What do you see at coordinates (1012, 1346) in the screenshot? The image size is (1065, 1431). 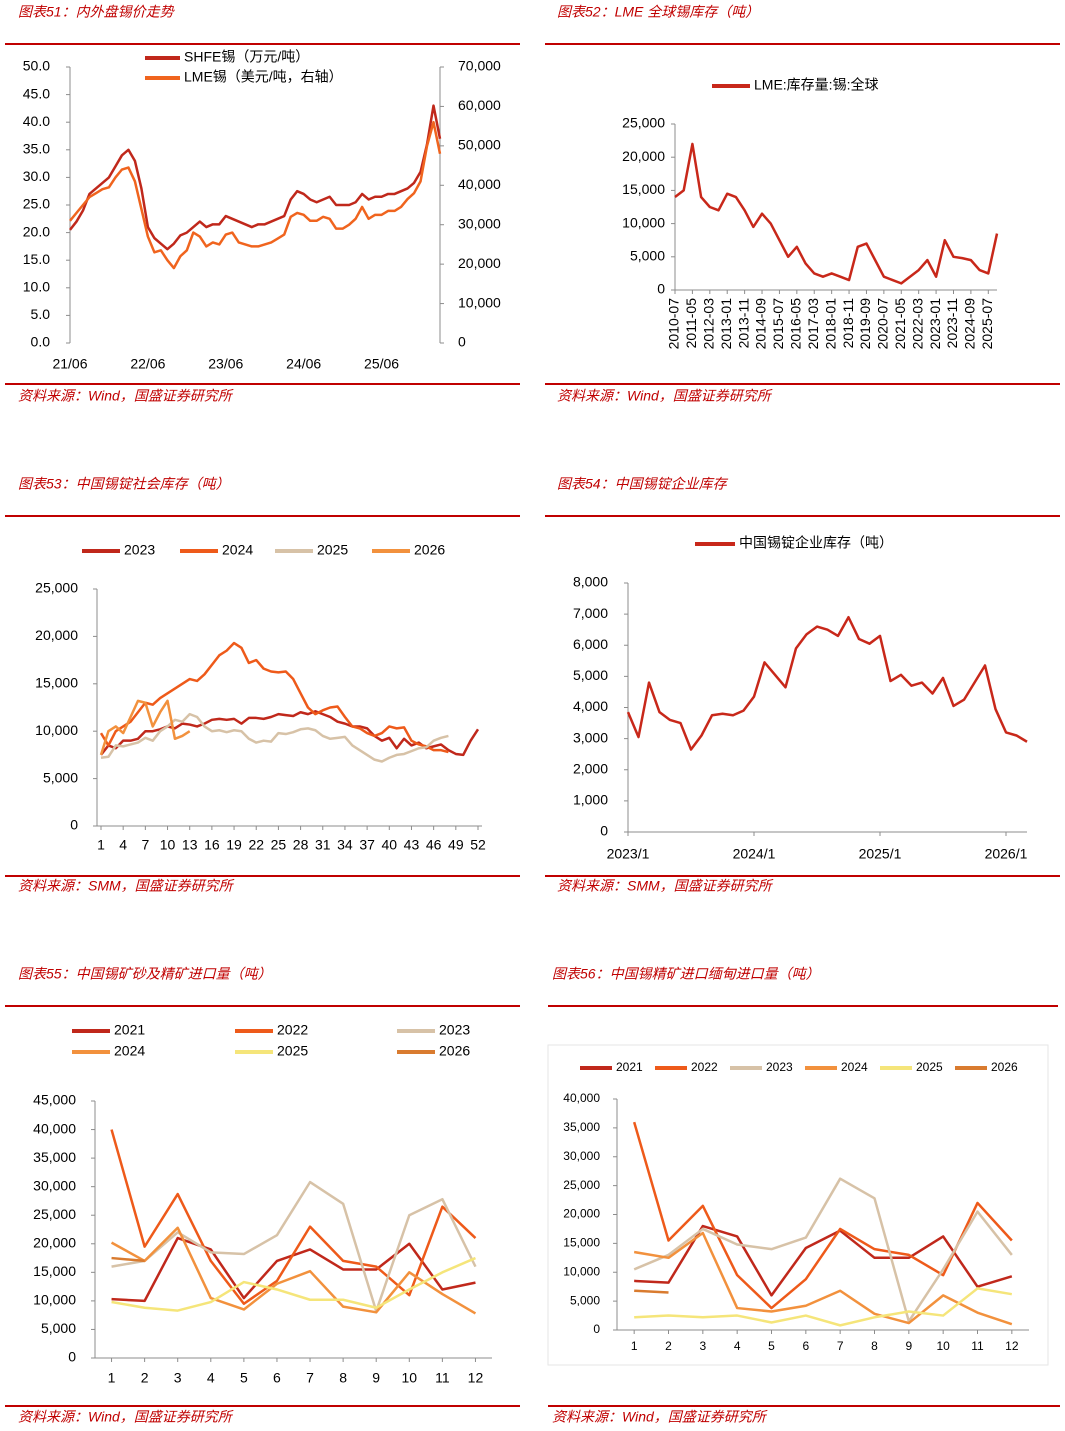 I see `x-tick-label: 12` at bounding box center [1012, 1346].